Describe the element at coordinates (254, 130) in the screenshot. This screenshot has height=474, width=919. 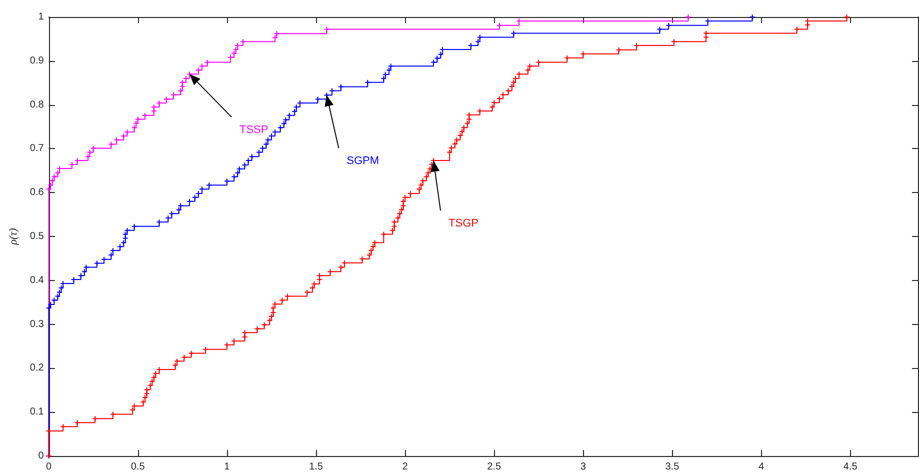
I see `text: TSSP` at that location.